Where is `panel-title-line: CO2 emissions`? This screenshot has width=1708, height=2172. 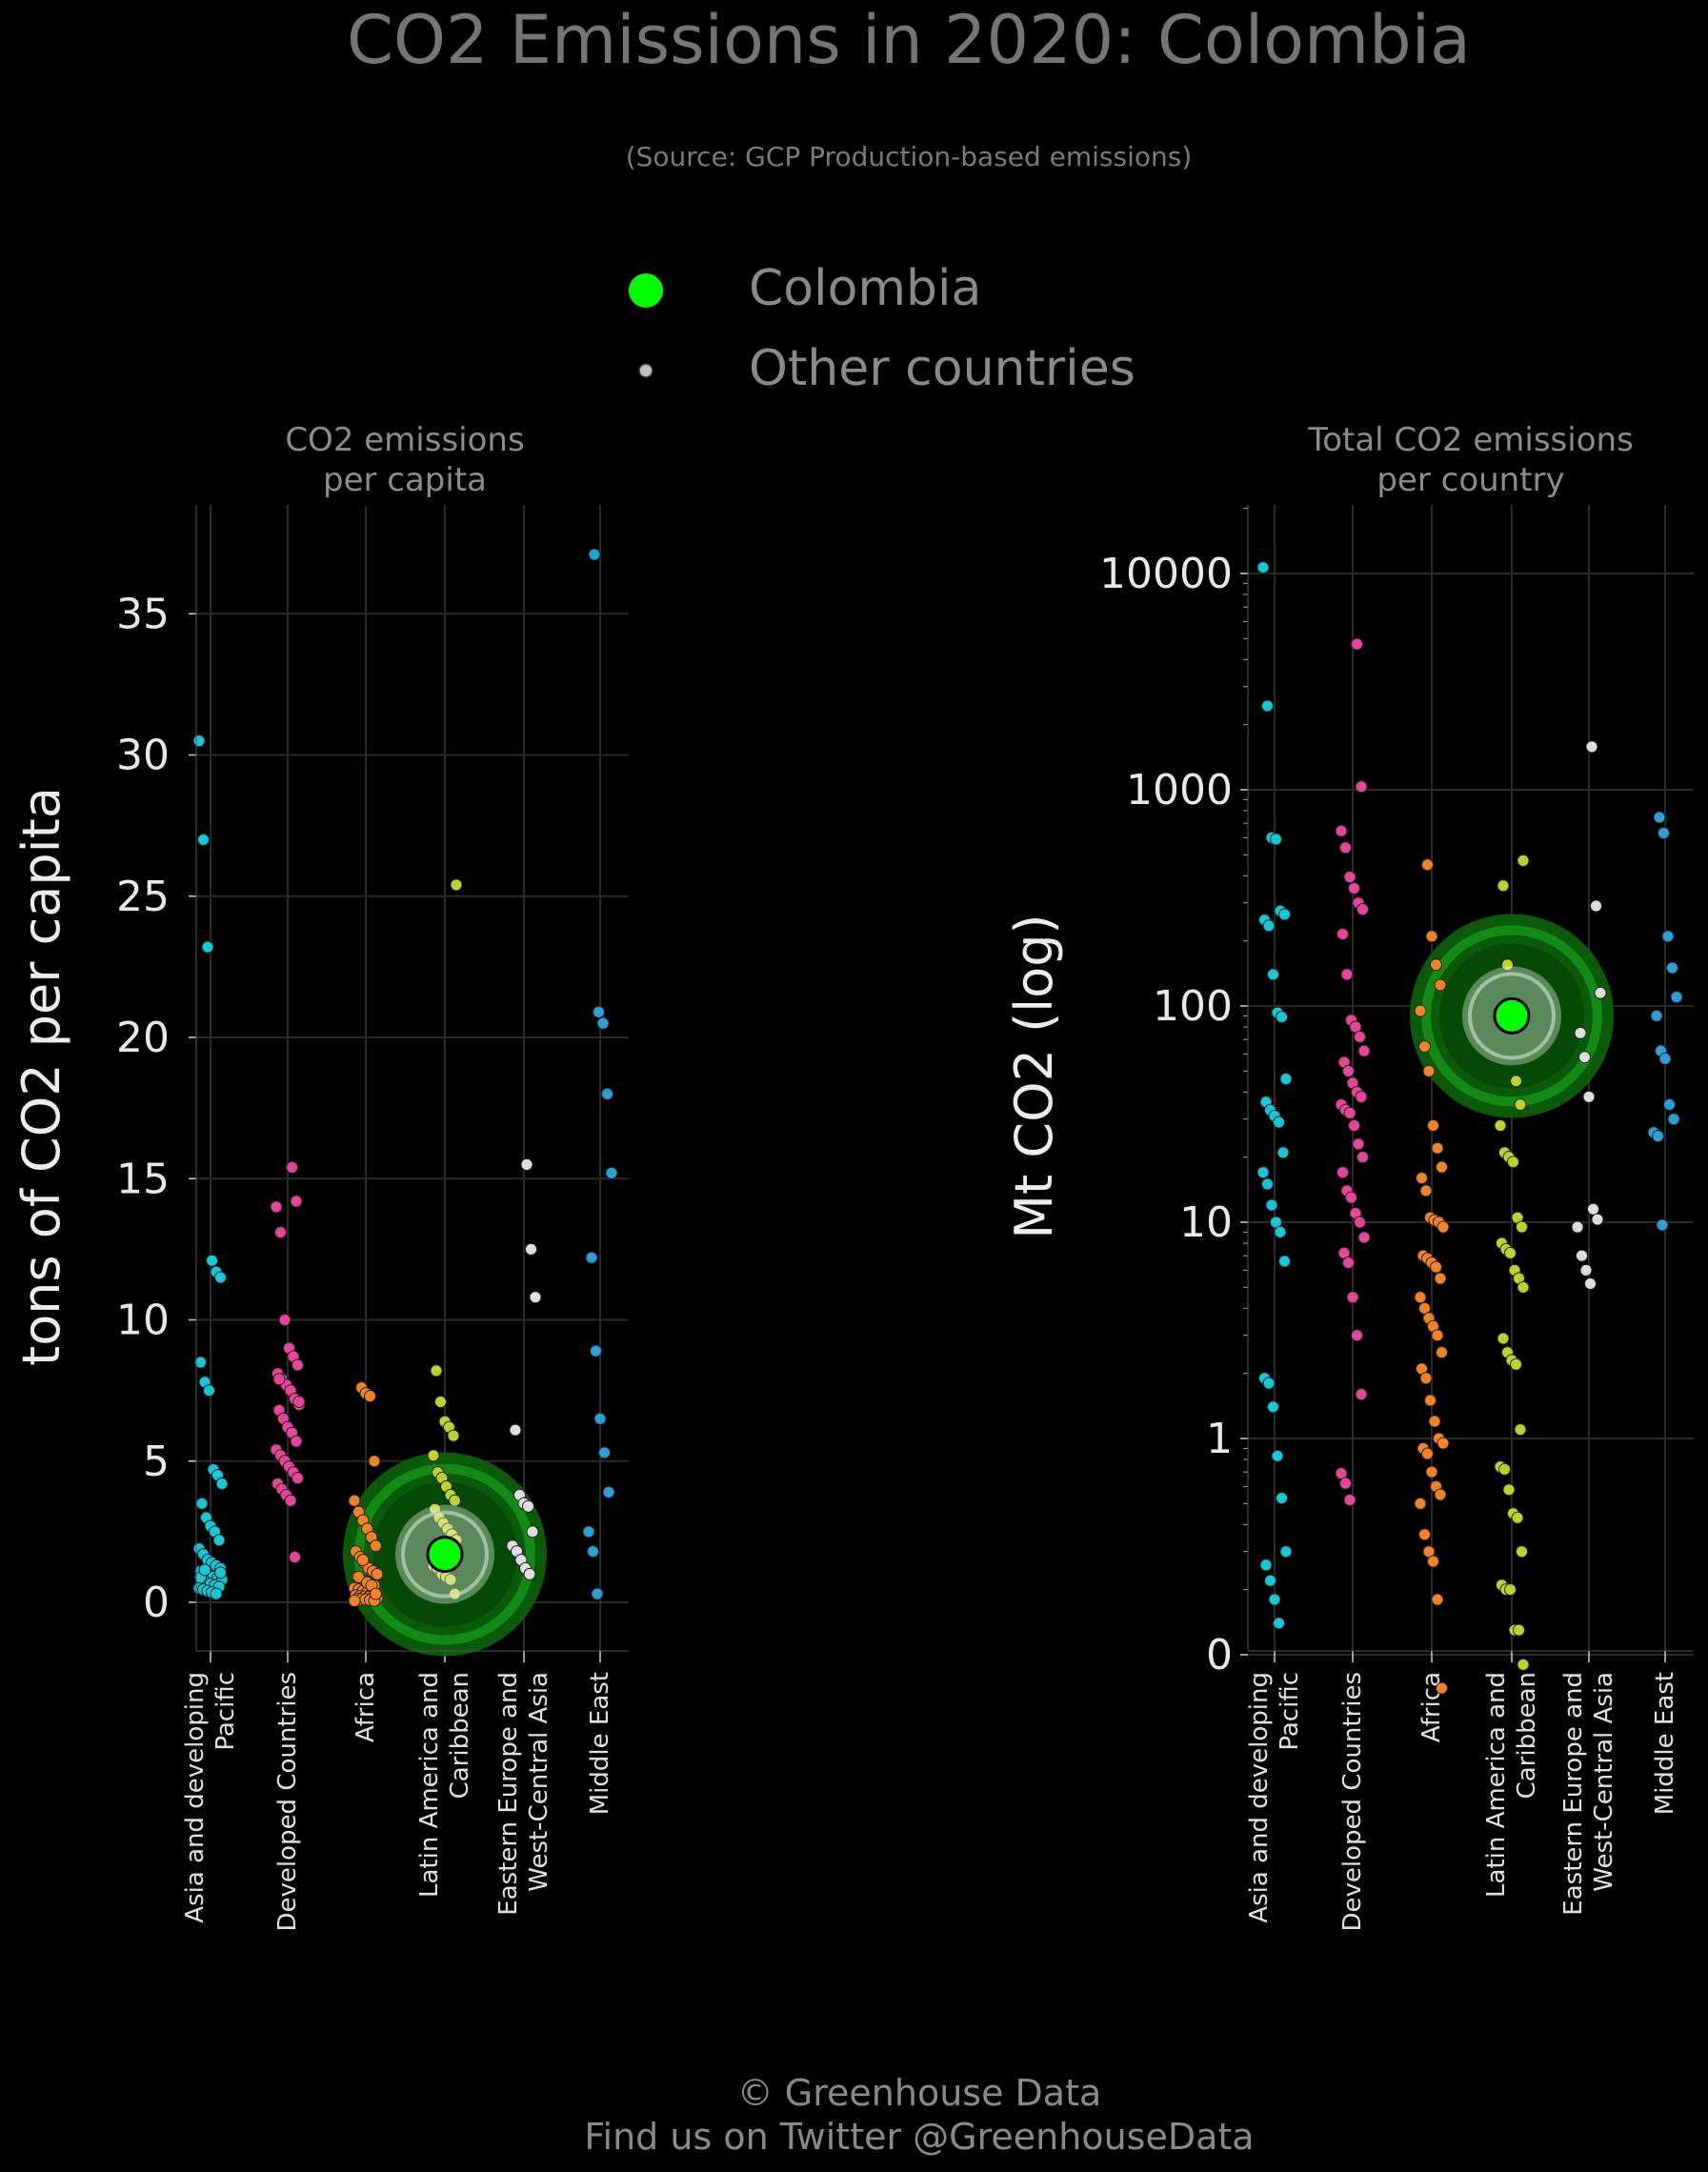
panel-title-line: CO2 emissions is located at coordinates (405, 440).